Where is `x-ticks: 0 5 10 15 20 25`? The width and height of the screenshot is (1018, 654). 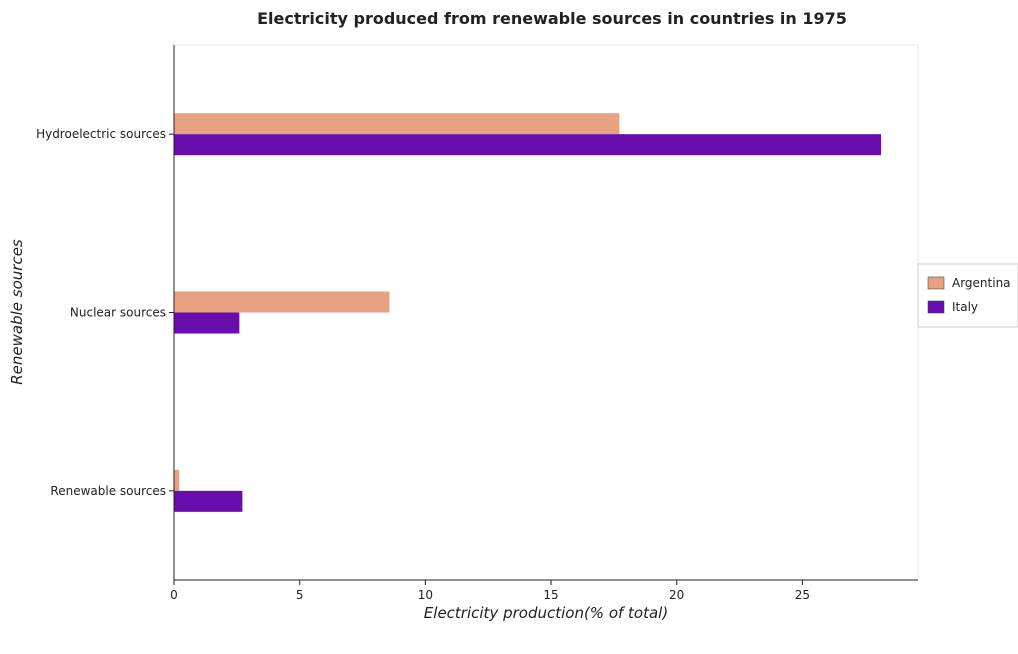 x-ticks: 0 5 10 15 20 25 is located at coordinates (490, 591).